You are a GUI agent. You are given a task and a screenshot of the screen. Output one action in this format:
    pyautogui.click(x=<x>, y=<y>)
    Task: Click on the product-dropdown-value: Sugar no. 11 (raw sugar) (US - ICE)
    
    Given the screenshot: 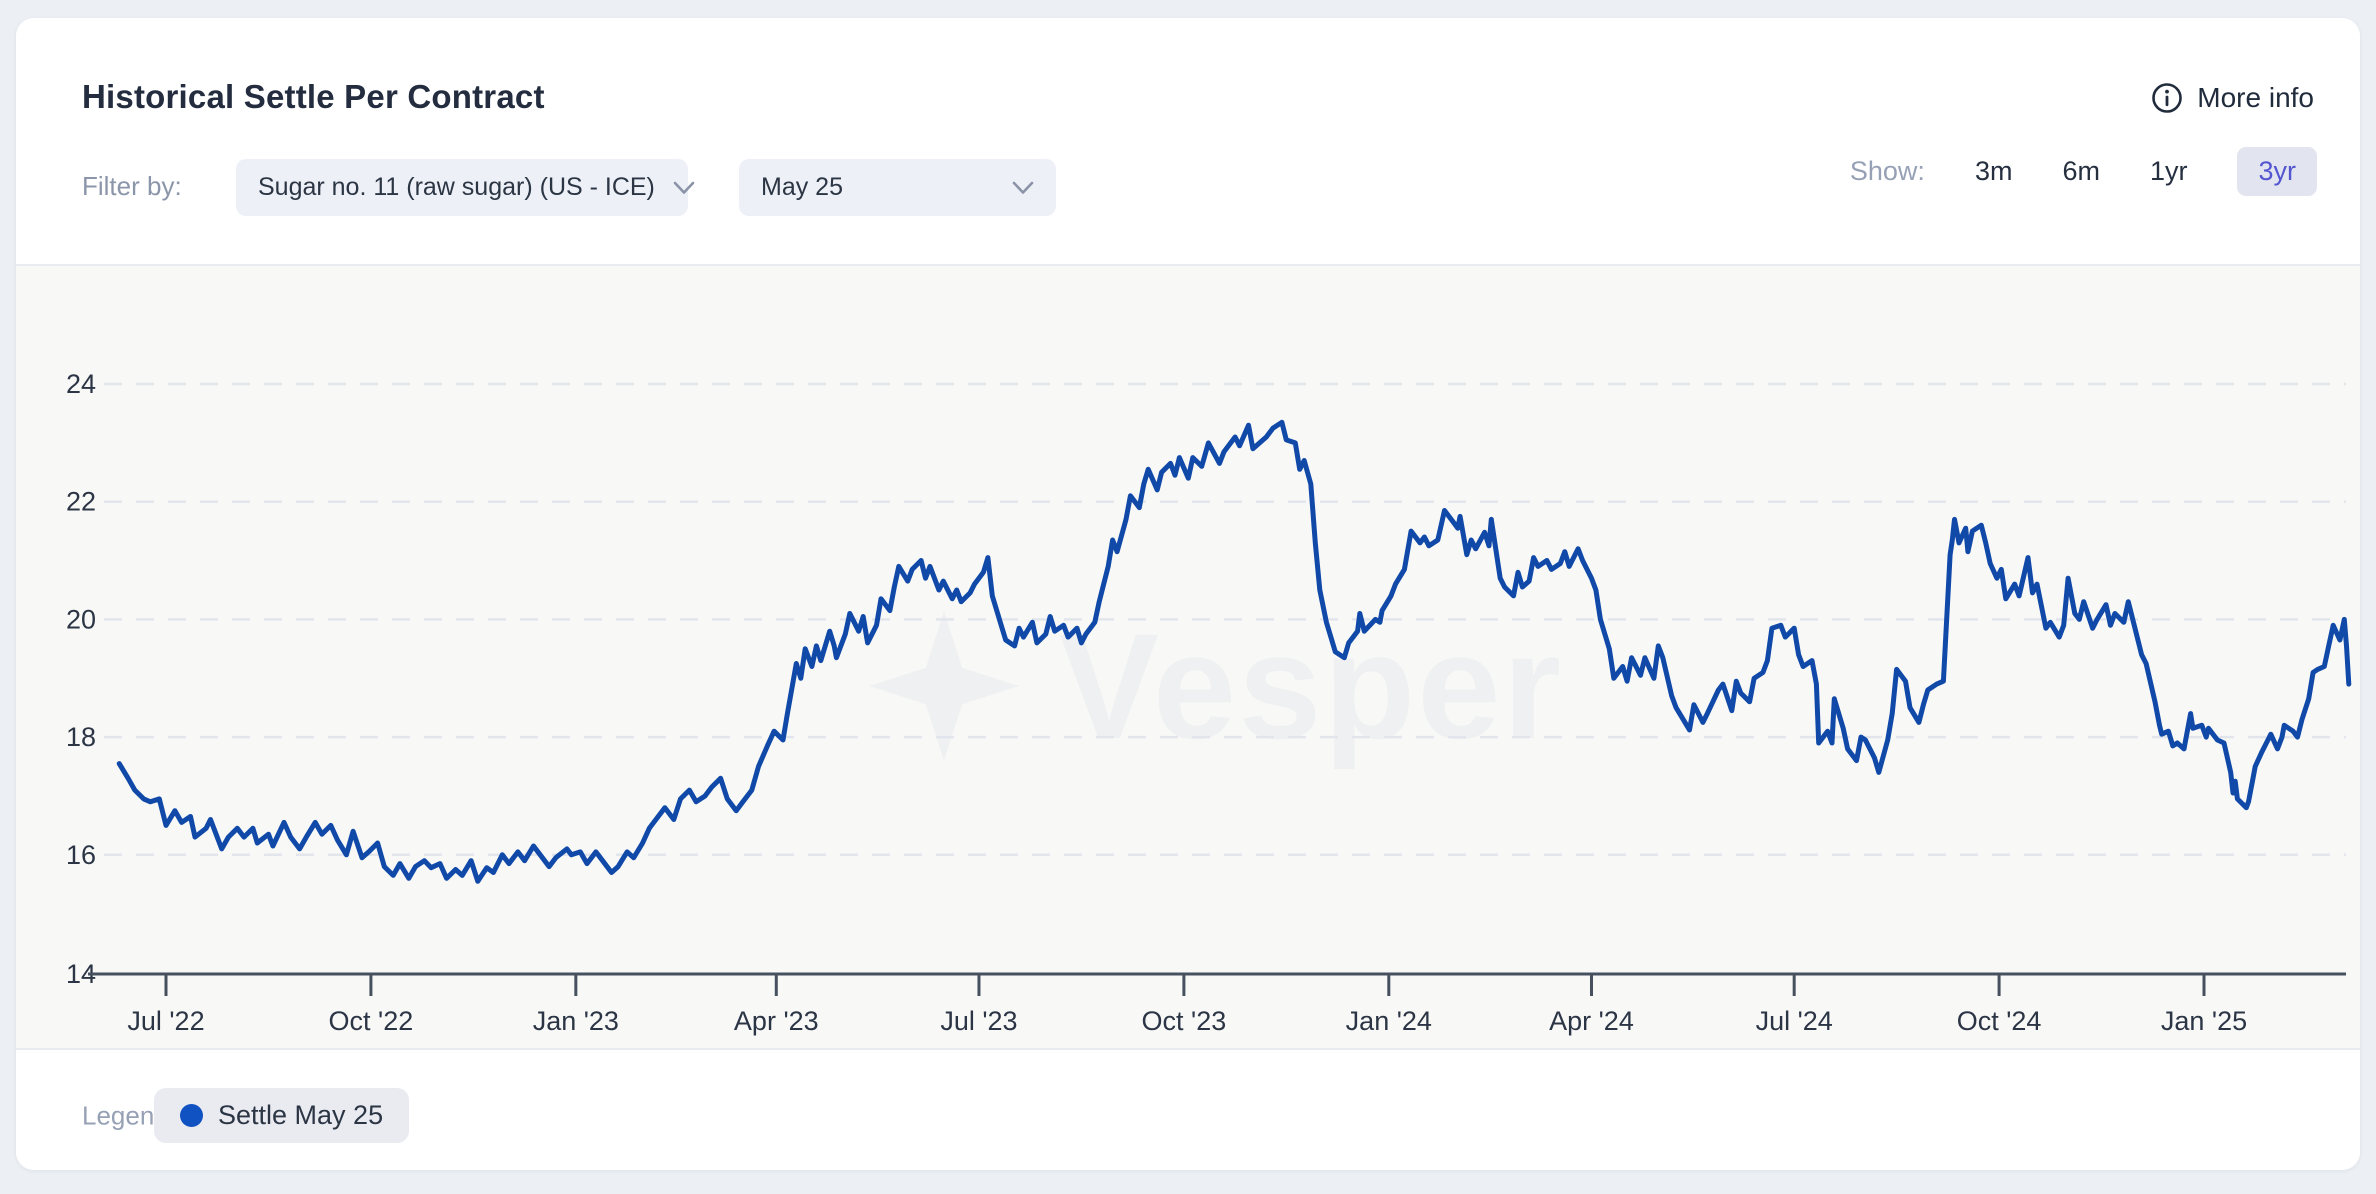 What is the action you would take?
    pyautogui.click(x=456, y=187)
    